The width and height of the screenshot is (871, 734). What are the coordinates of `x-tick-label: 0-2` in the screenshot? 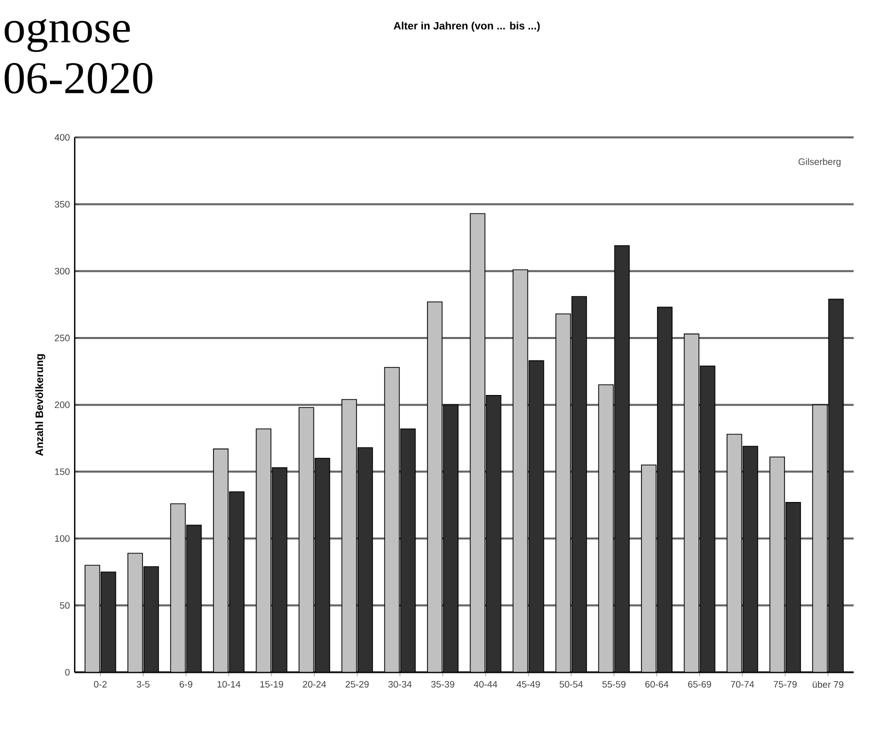 It's located at (100, 684).